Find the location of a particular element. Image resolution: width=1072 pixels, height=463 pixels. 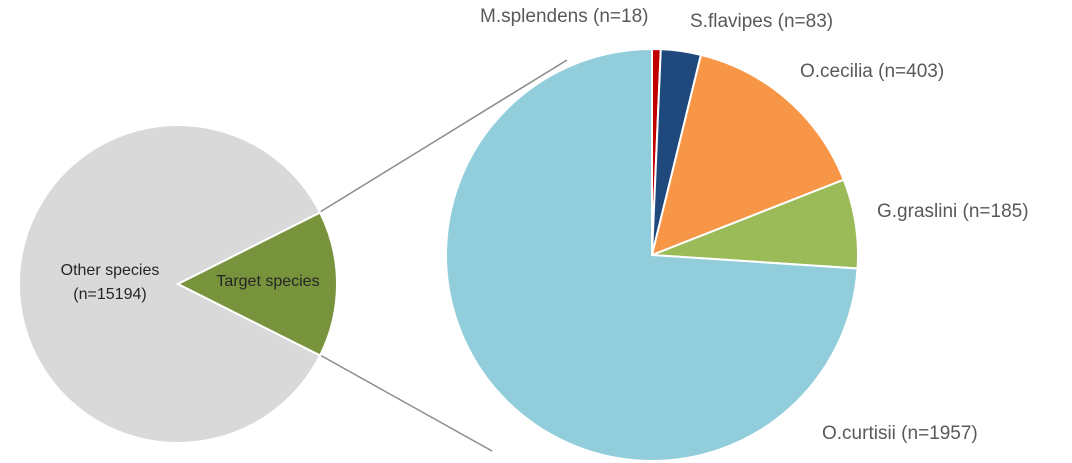

slice-label: G.graslini (n=185) is located at coordinates (953, 211).